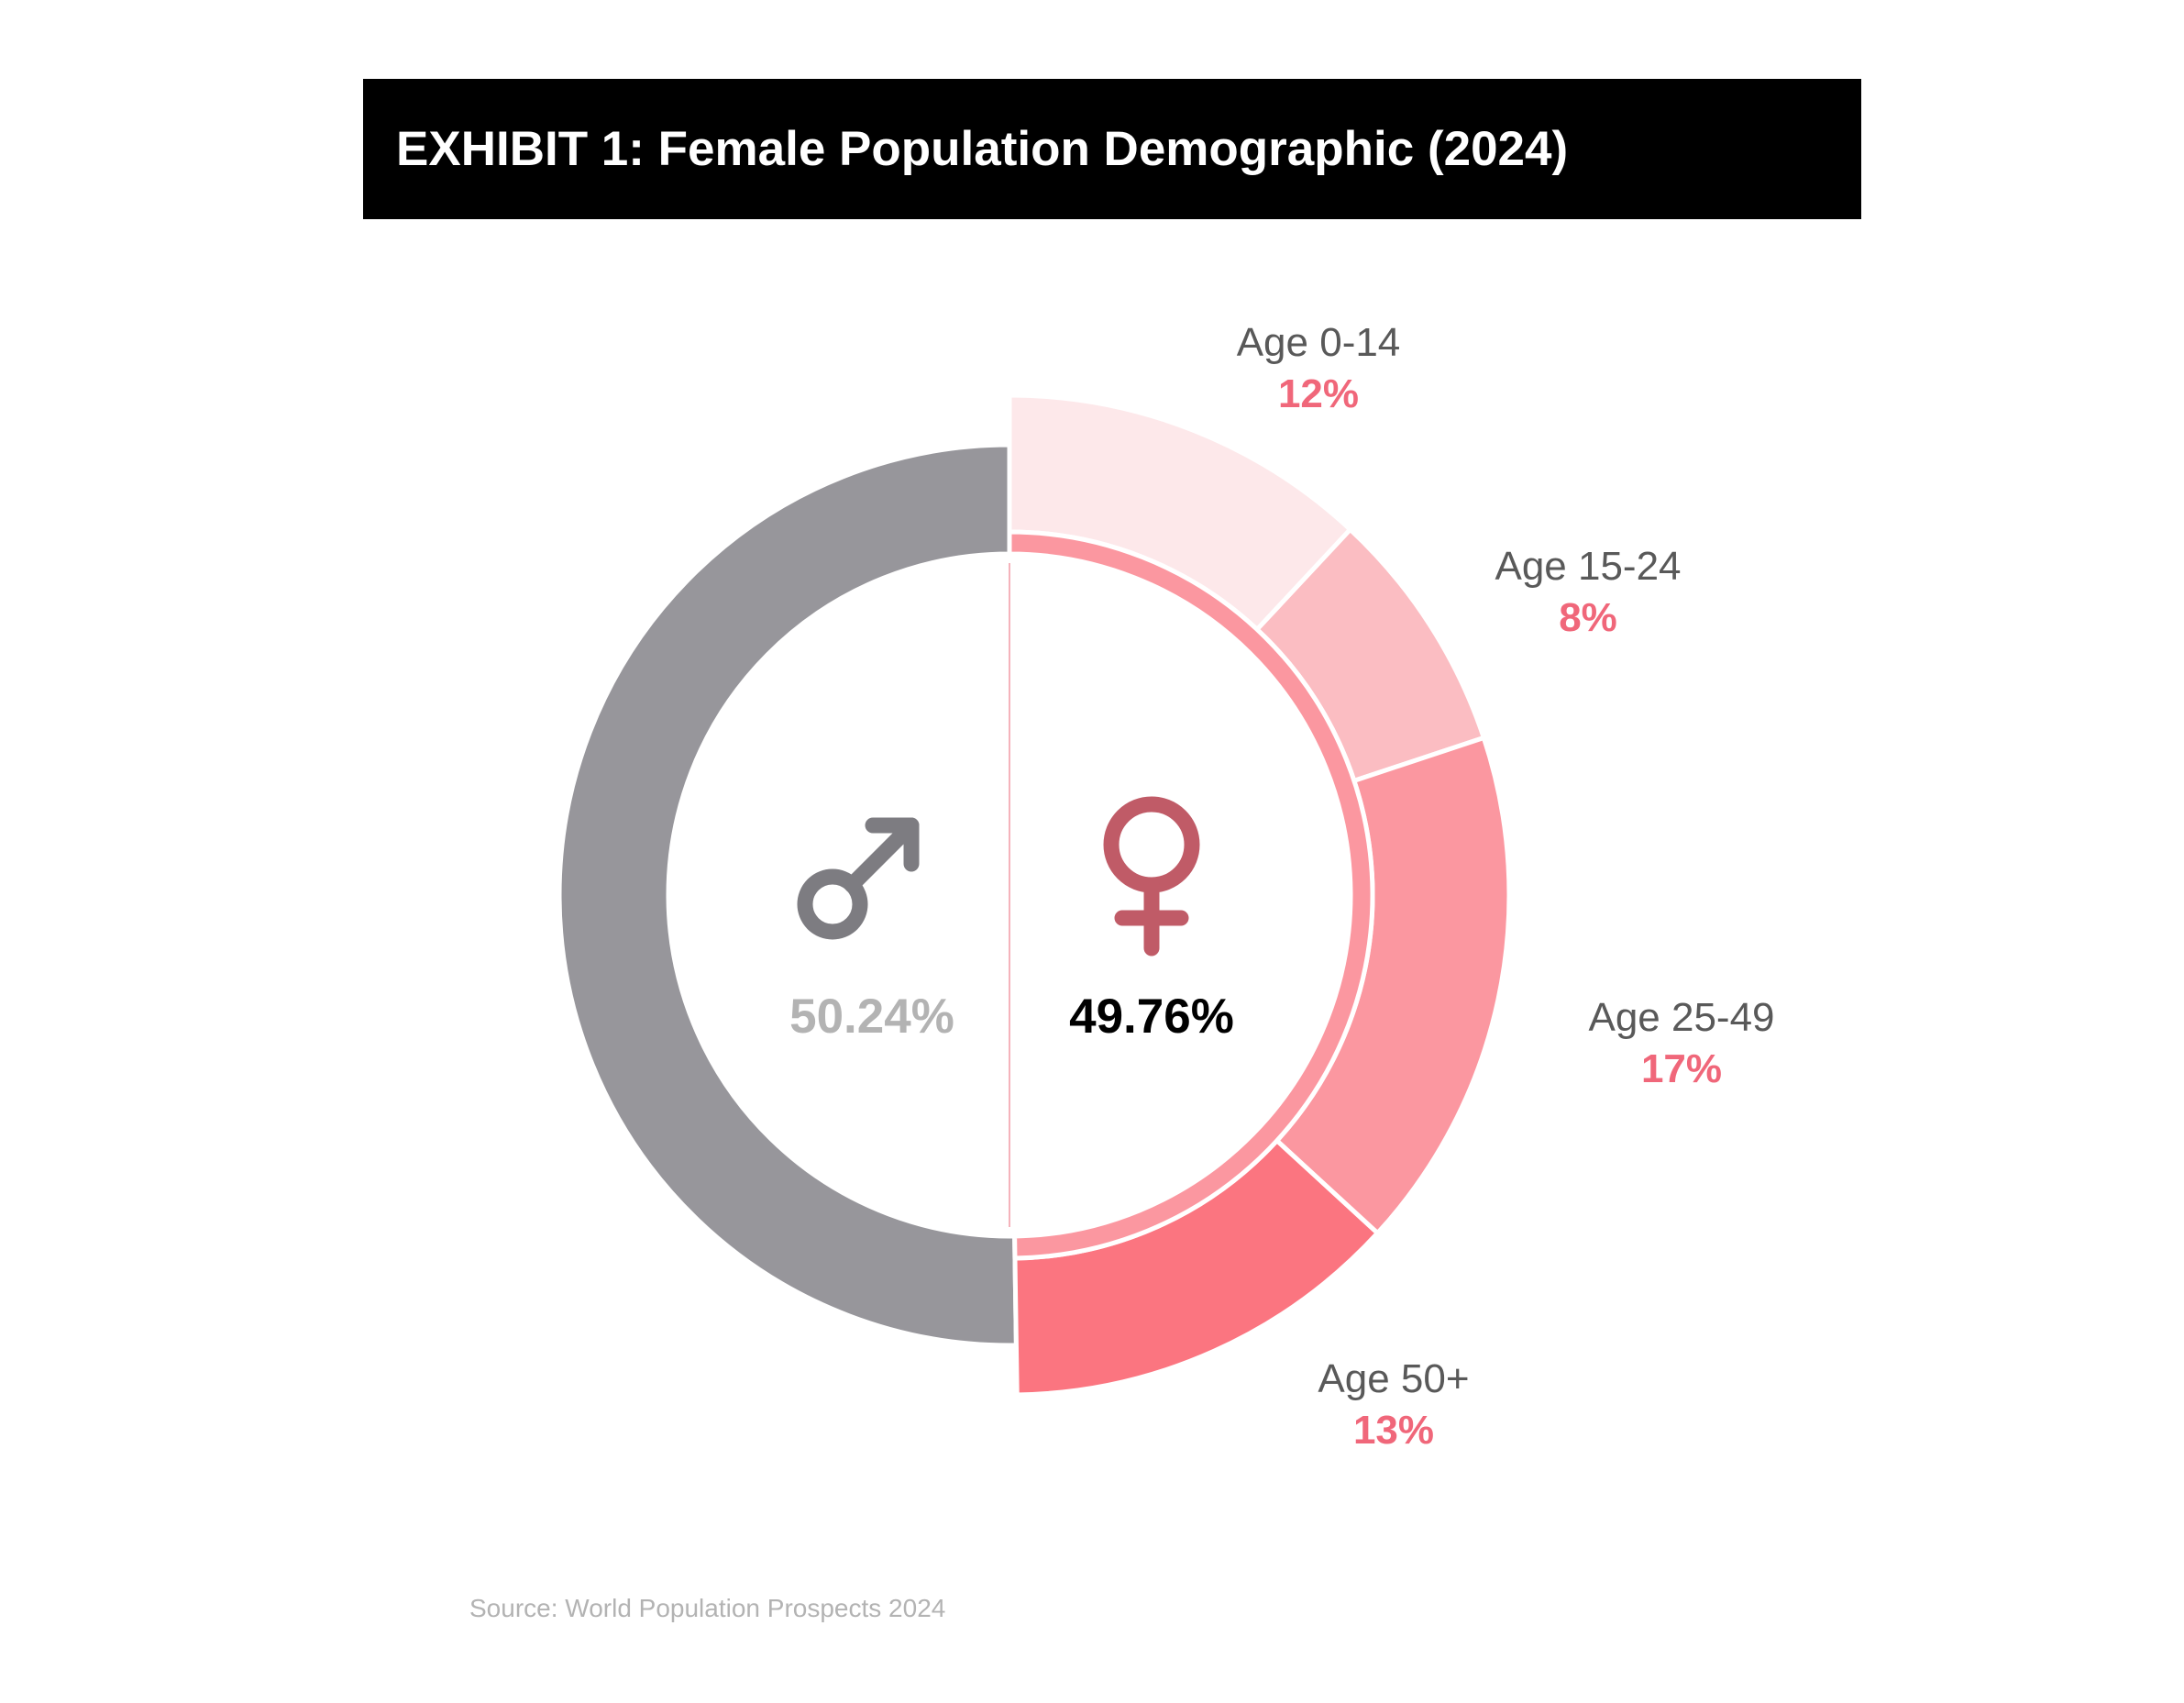 The image size is (2184, 1703). Describe the element at coordinates (858, 878) in the screenshot. I see `male-symbol-icon` at that location.